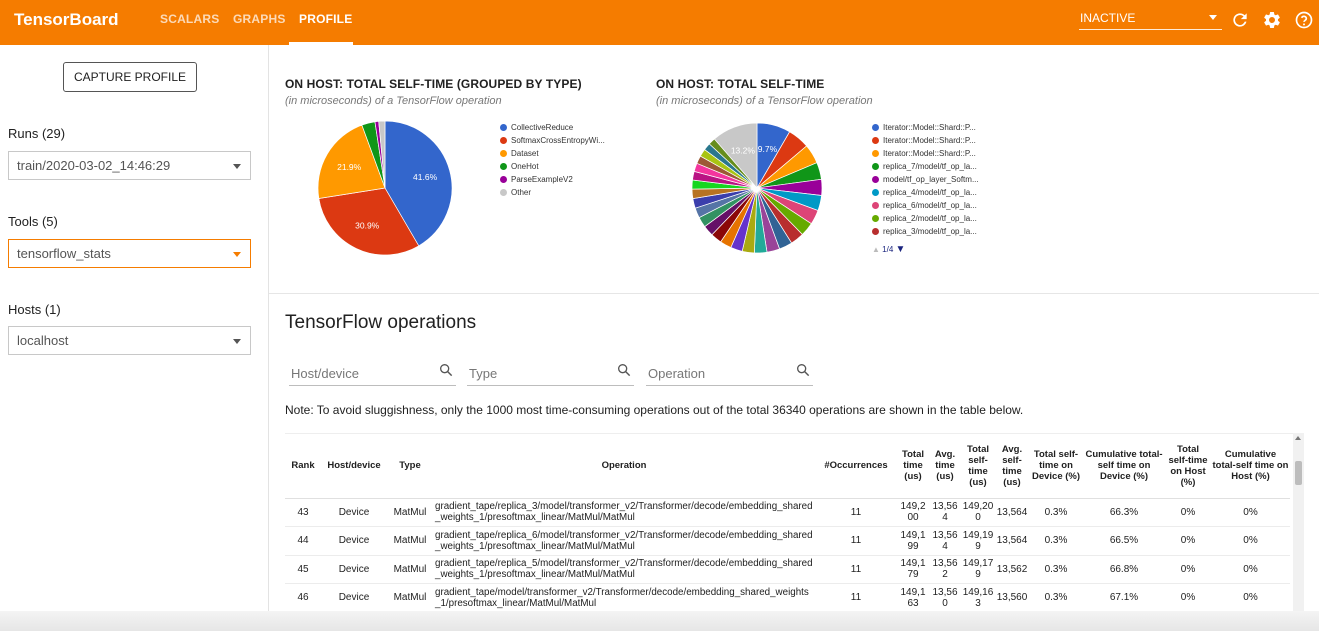 This screenshot has height=631, width=1319. Describe the element at coordinates (129, 253) in the screenshot. I see `tools-select: tensorflow_stats` at that location.